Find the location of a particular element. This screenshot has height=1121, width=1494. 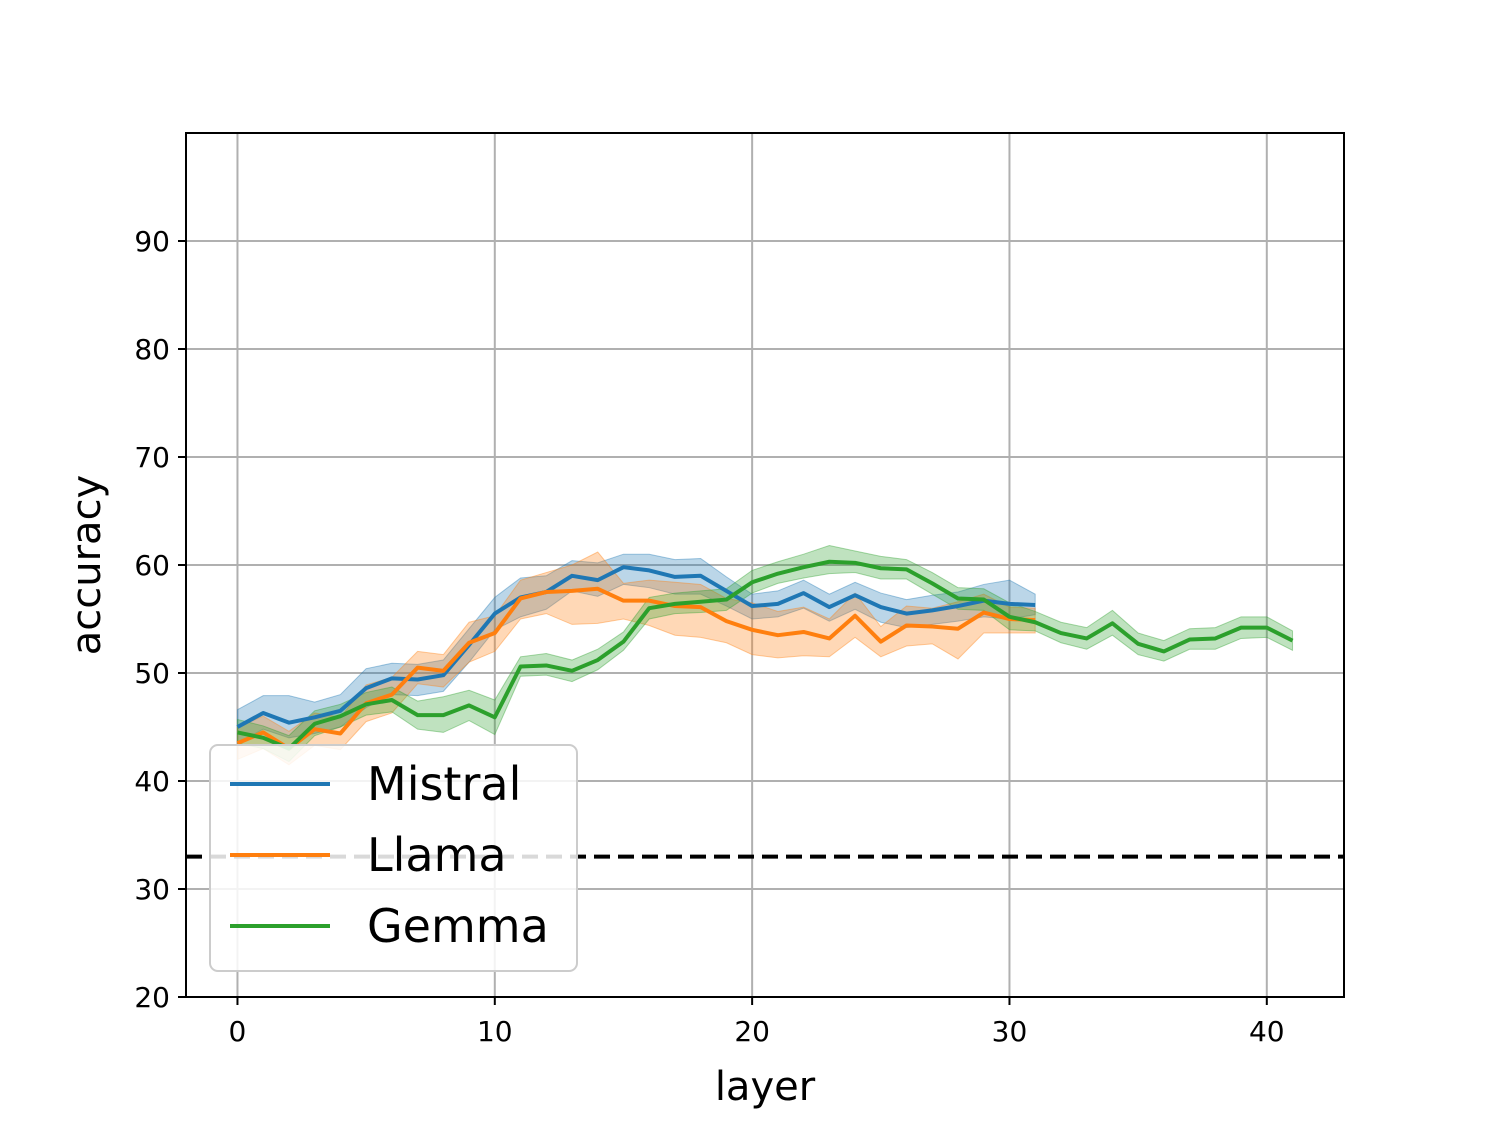

legend: Mistral Llama Gemma is located at coordinates (393, 858).